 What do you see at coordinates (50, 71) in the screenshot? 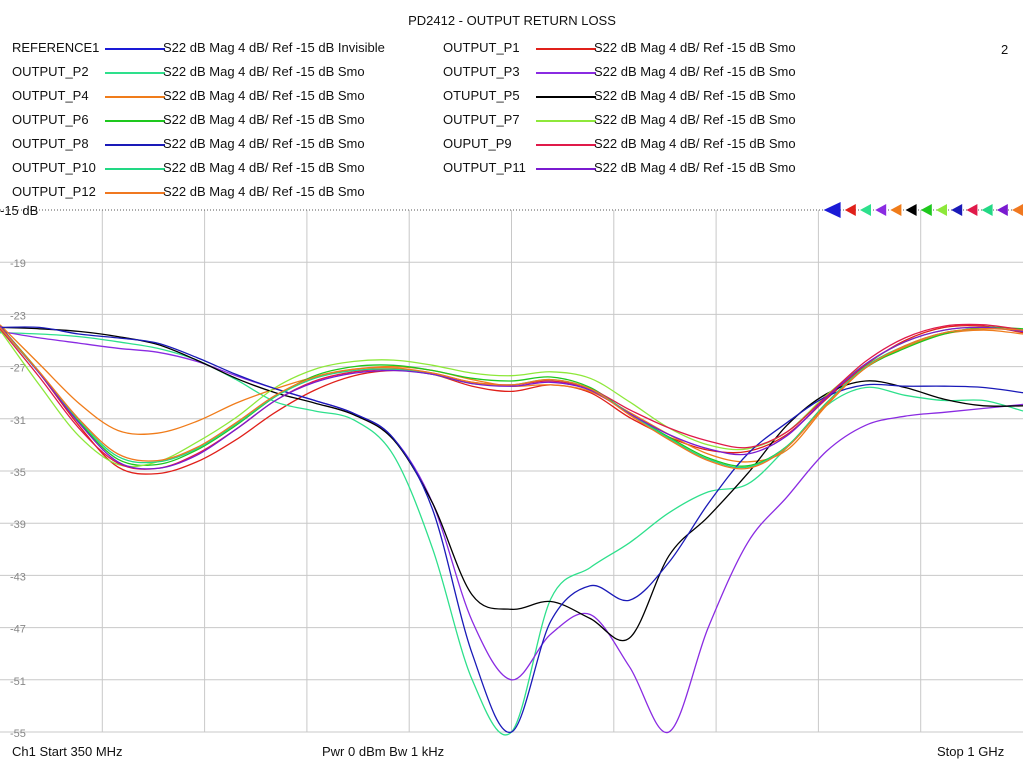
I see `legend-trace-name: OUTPUT_P2` at bounding box center [50, 71].